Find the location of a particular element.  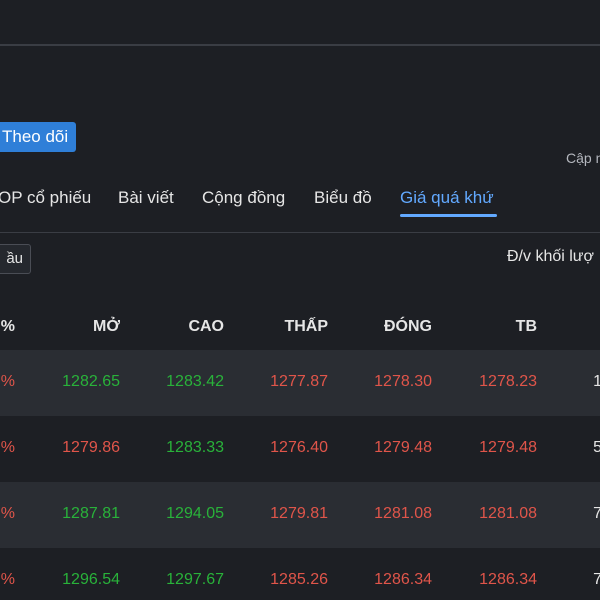

cell-volume: 5 is located at coordinates (596, 447).